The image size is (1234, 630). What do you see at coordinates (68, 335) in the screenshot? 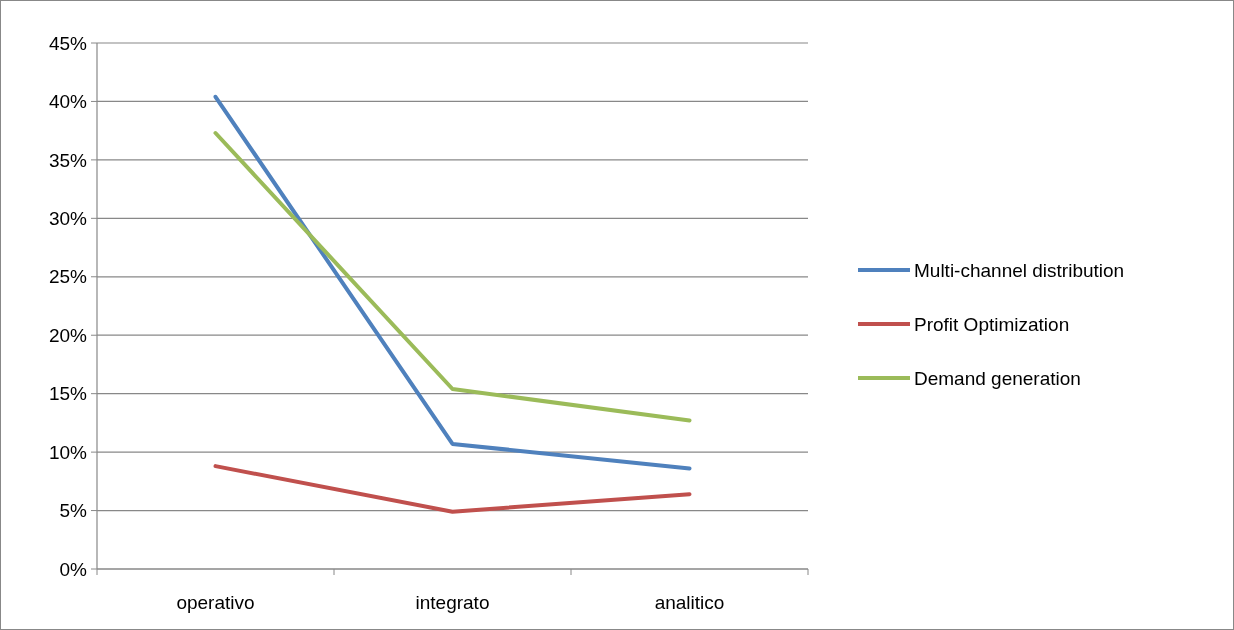
I see `y-tick-label: 20%` at bounding box center [68, 335].